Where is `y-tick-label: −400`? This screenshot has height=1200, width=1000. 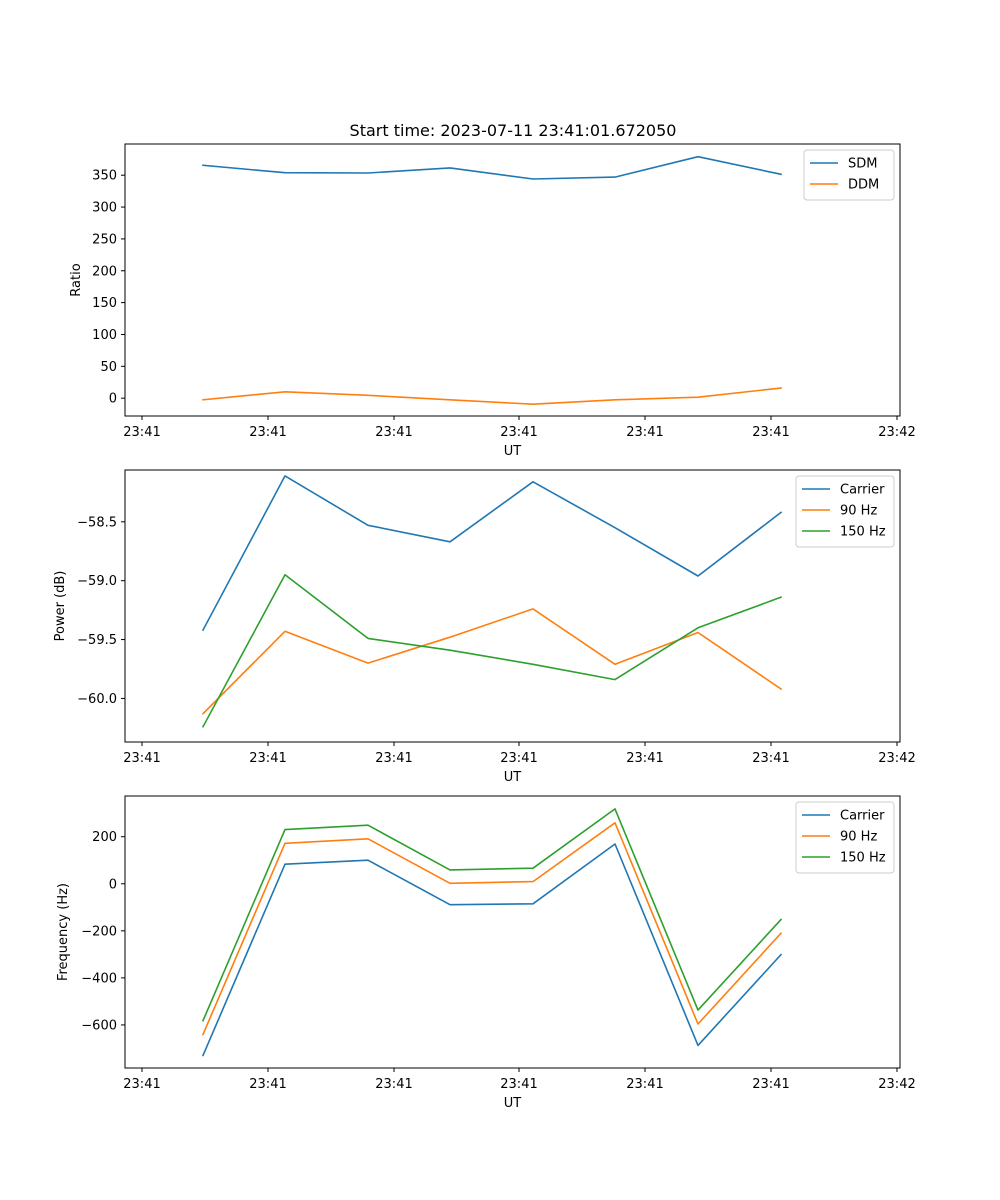 y-tick-label: −400 is located at coordinates (99, 978).